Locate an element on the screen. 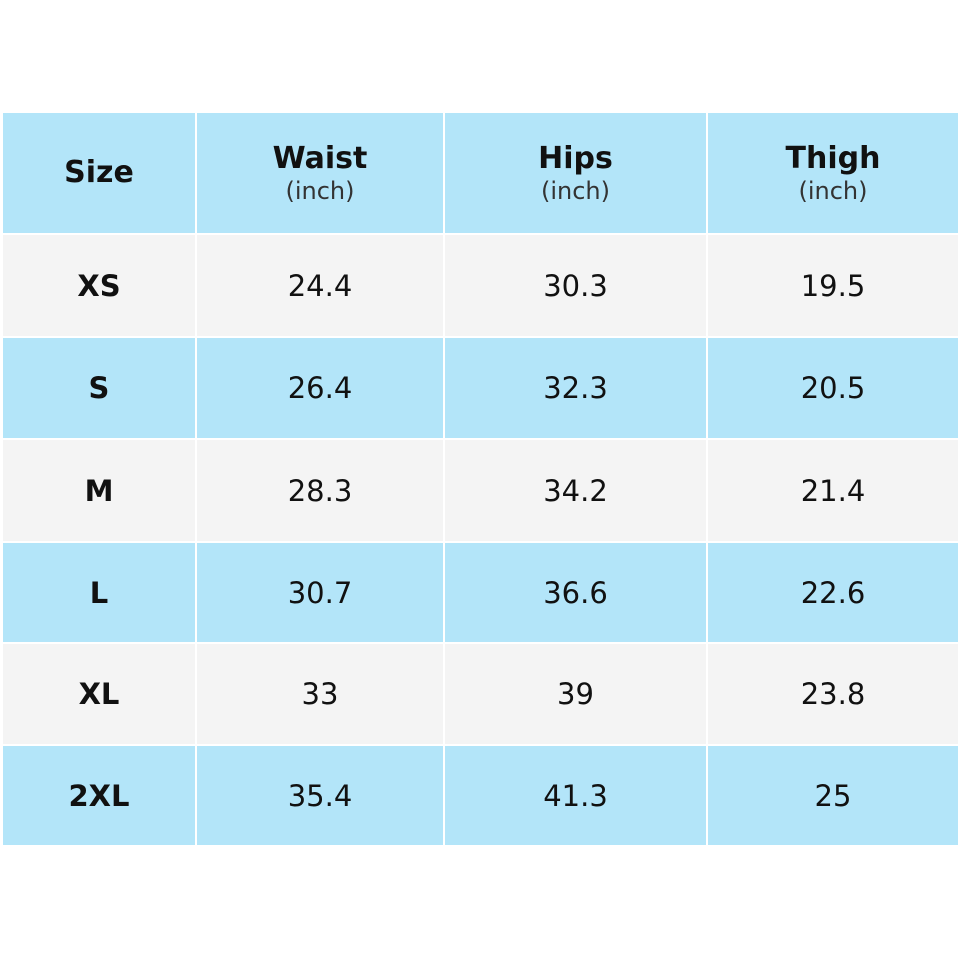 Image resolution: width=960 pixels, height=960 pixels. size-label: M is located at coordinates (99, 490).